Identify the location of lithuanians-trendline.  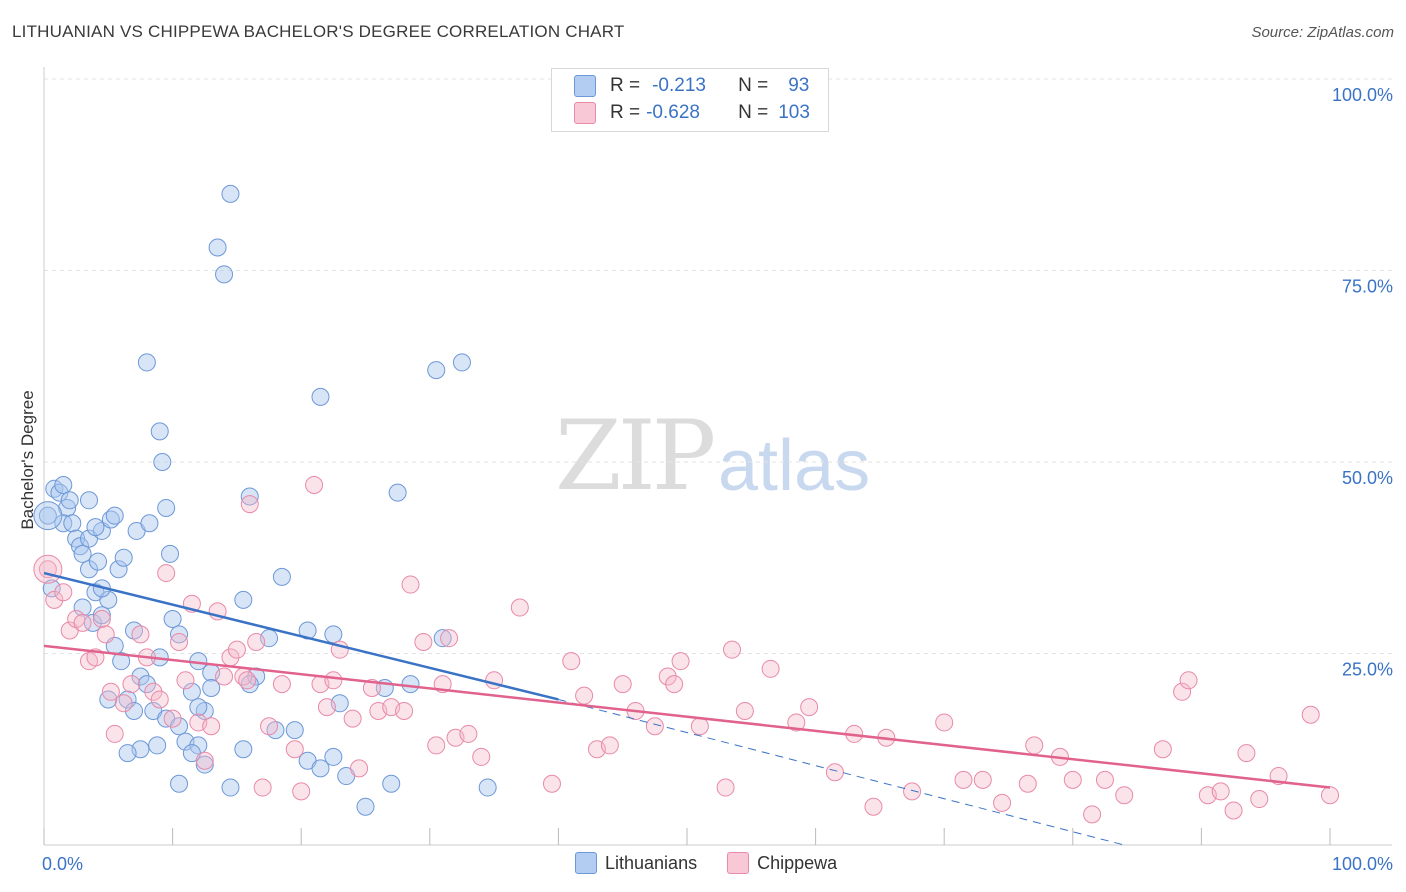
(301, 636).